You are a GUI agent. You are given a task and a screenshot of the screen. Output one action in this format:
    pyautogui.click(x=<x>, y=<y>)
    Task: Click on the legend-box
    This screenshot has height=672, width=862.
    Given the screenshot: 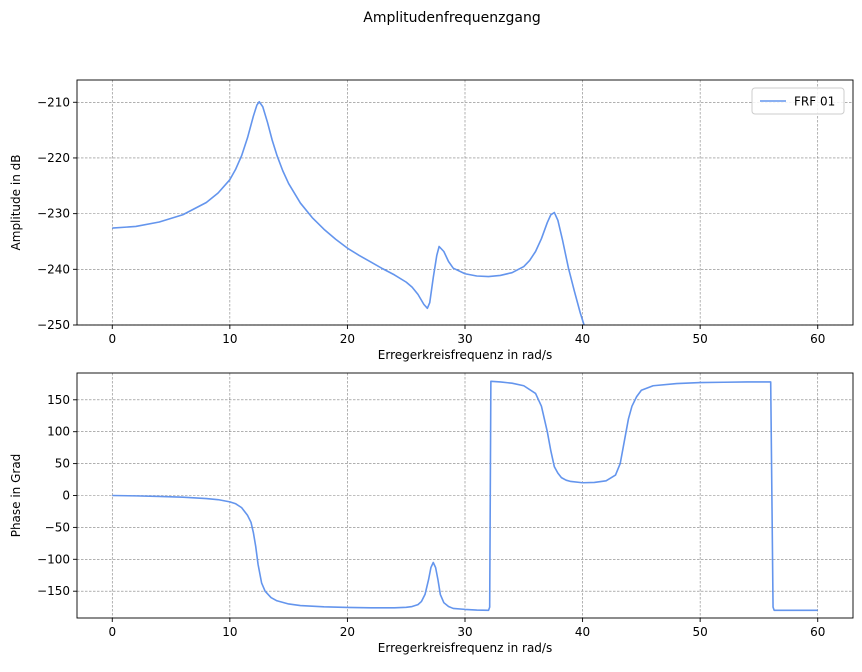 What is the action you would take?
    pyautogui.click(x=798, y=101)
    